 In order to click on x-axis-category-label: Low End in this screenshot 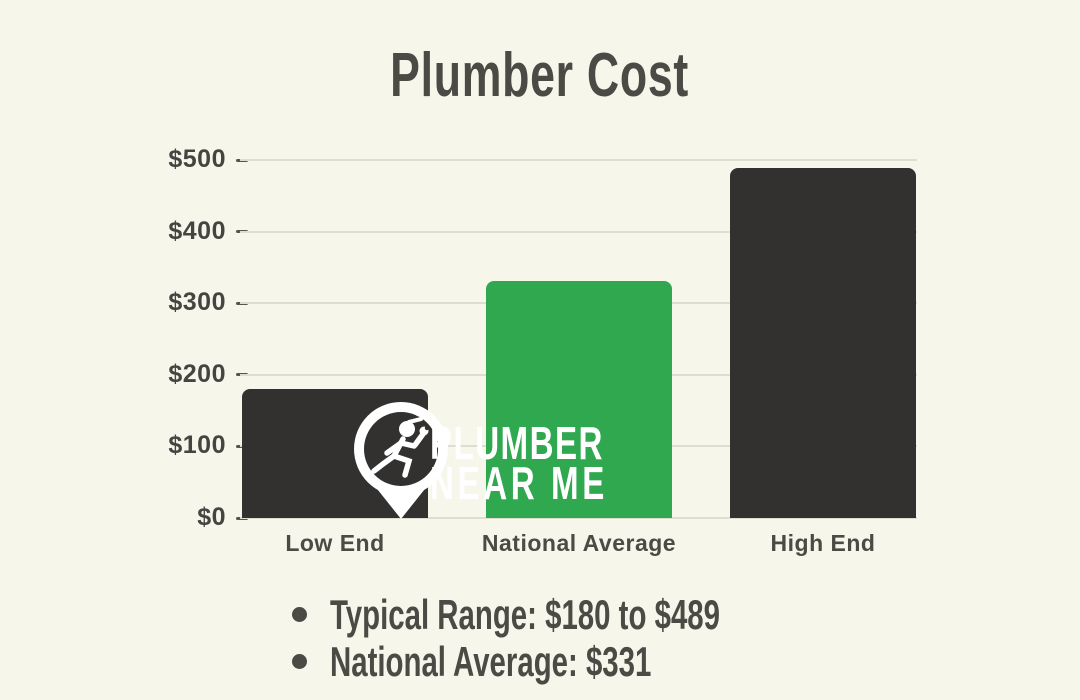, I will do `click(335, 543)`.